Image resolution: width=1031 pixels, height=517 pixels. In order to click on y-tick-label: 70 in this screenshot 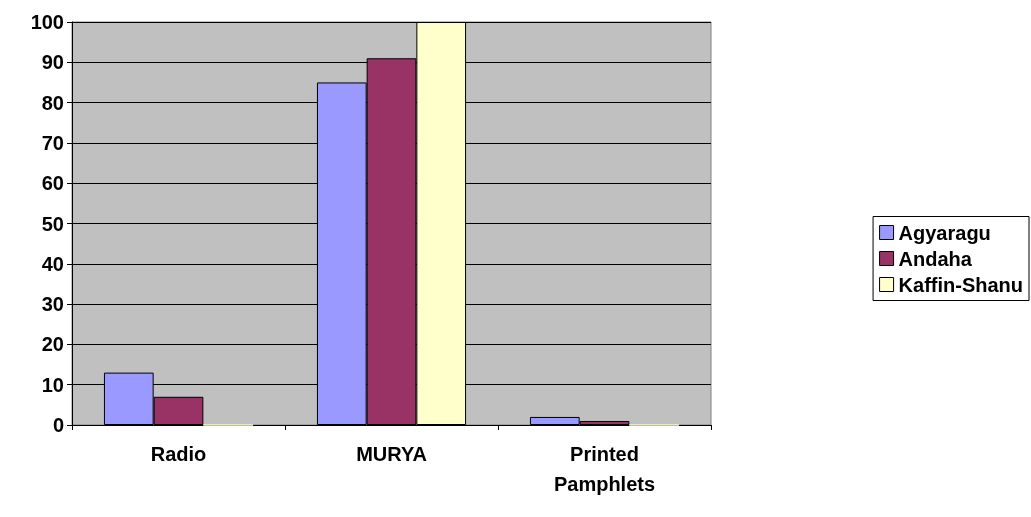, I will do `click(52, 142)`.